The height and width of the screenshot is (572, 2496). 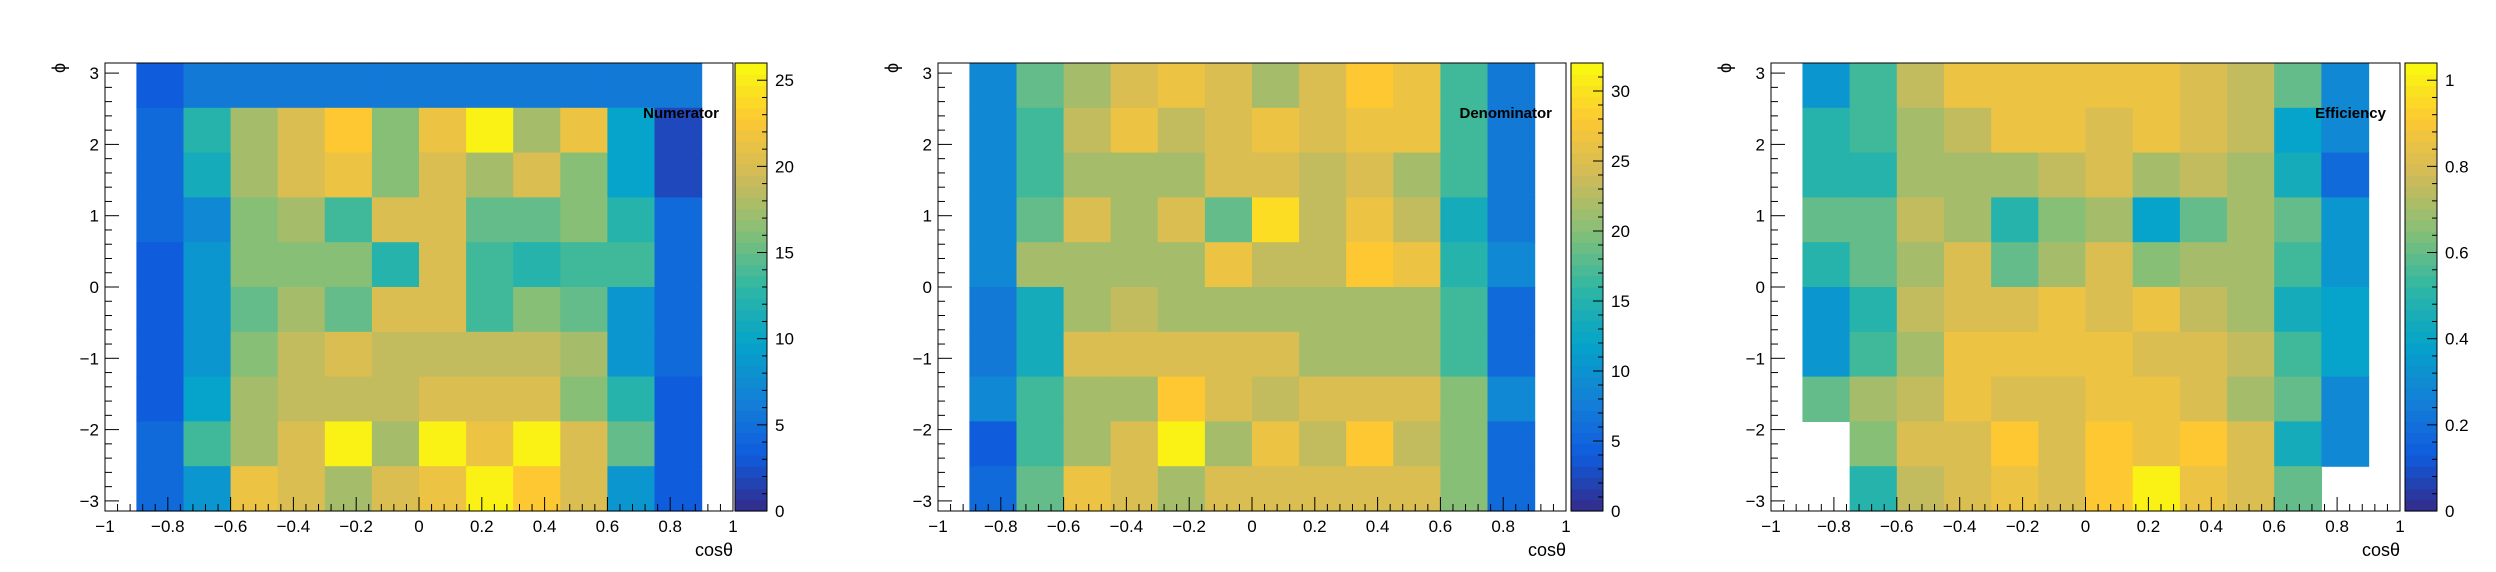 What do you see at coordinates (545, 526) in the screenshot?
I see `x-tick-label: 0.4` at bounding box center [545, 526].